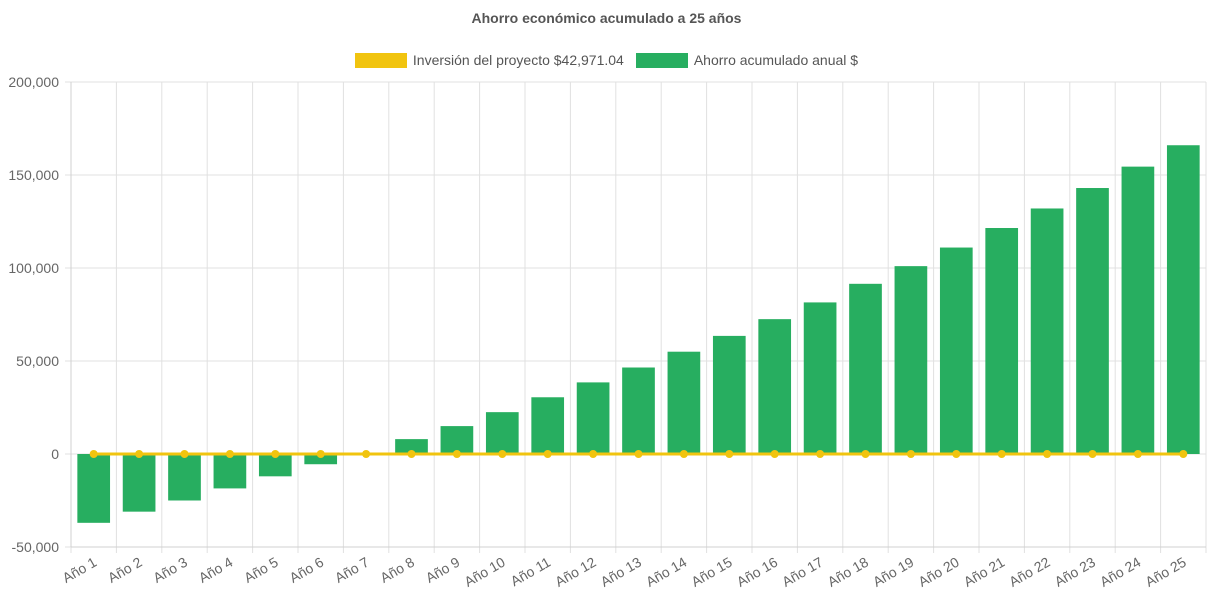  What do you see at coordinates (1165, 572) in the screenshot?
I see `x-tick-label: Año 25` at bounding box center [1165, 572].